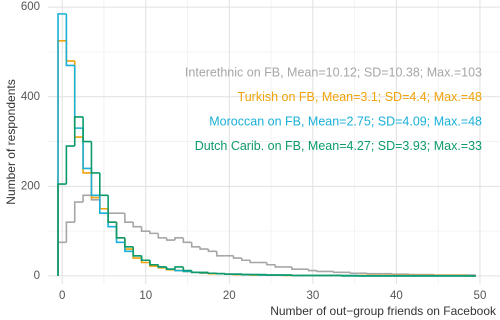  What do you see at coordinates (312, 296) in the screenshot?
I see `x-tick-label: 30` at bounding box center [312, 296].